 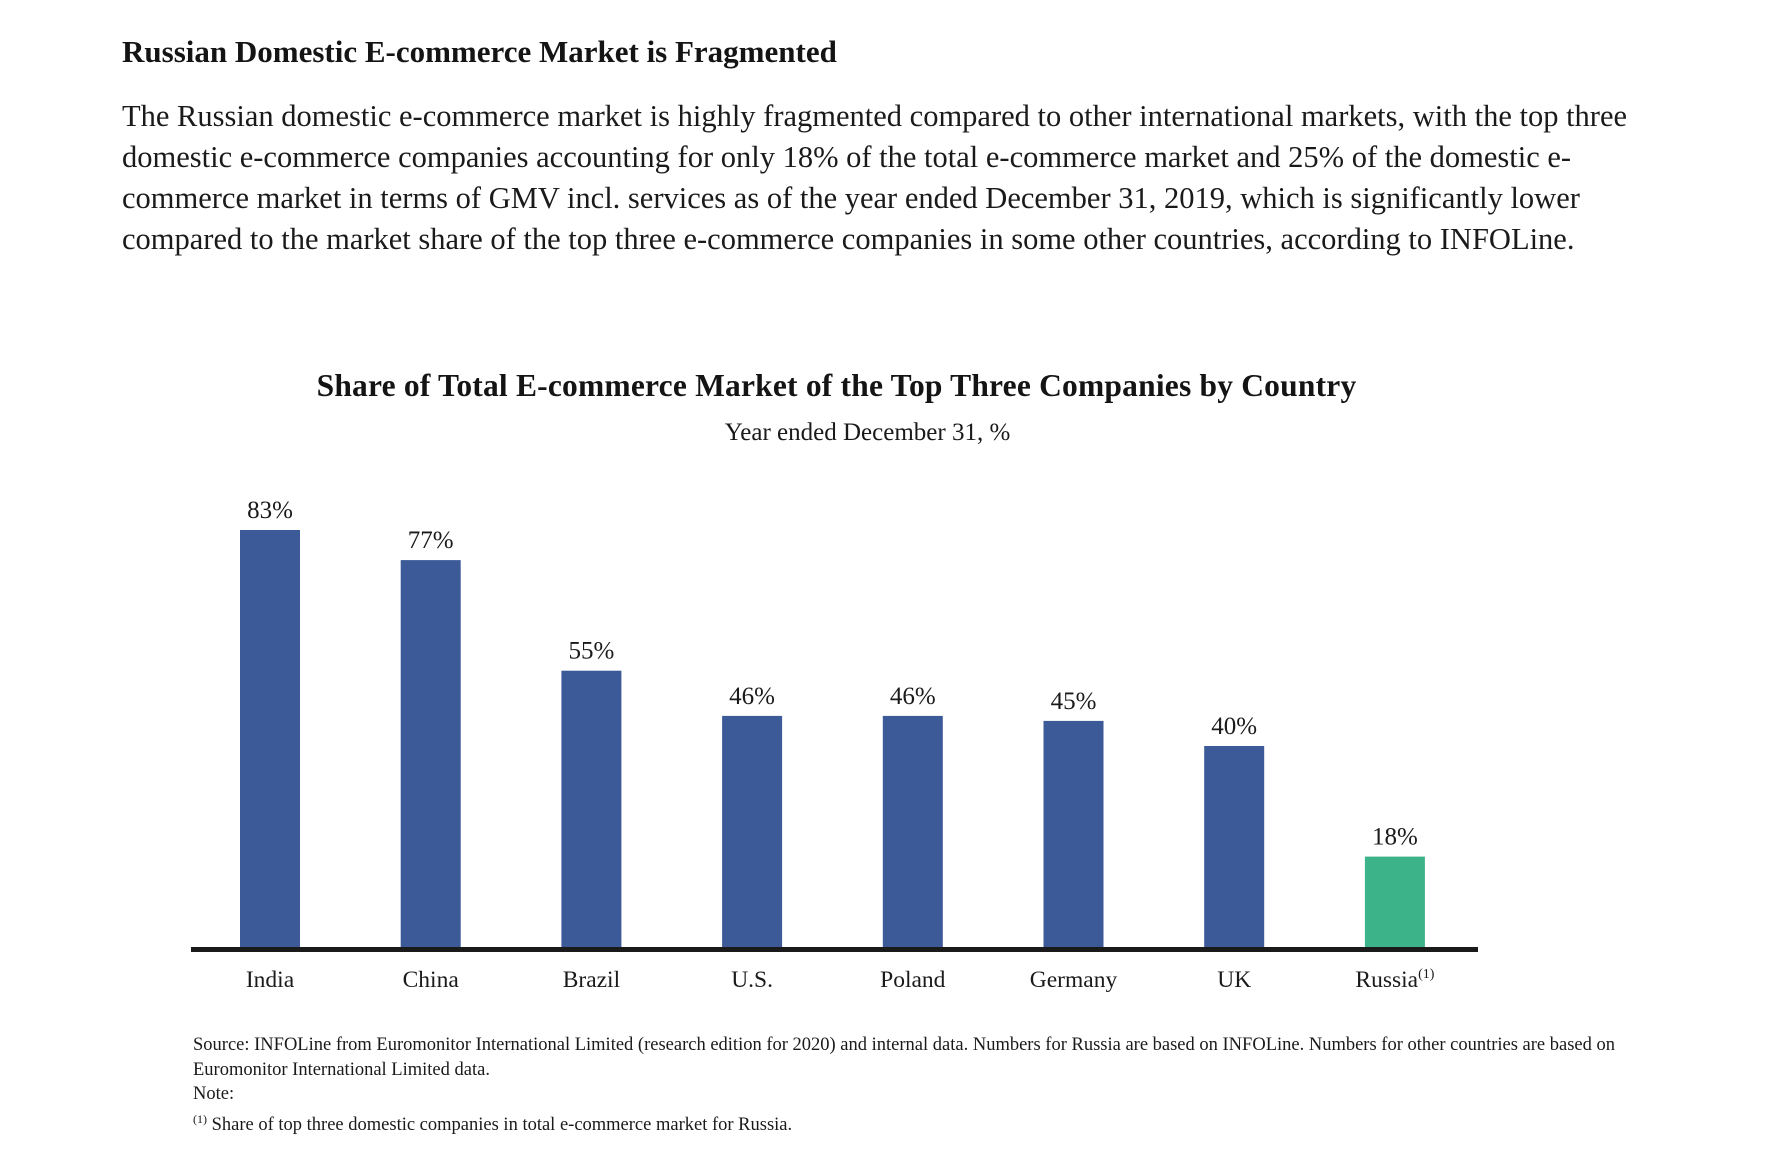 I want to click on category-label: Germany, so click(x=1074, y=980).